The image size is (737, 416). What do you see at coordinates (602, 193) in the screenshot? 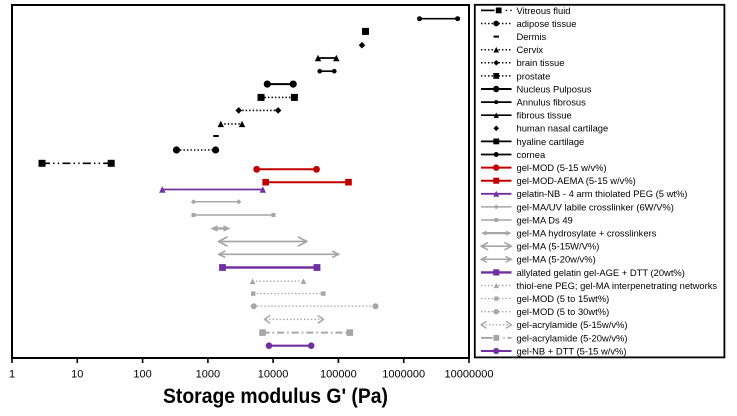
I see `svg-text:gelatin-NB - 4 arm thiolated P: gelatin-NB - 4 arm thiolated PEG (5 wt%)` at bounding box center [602, 193].